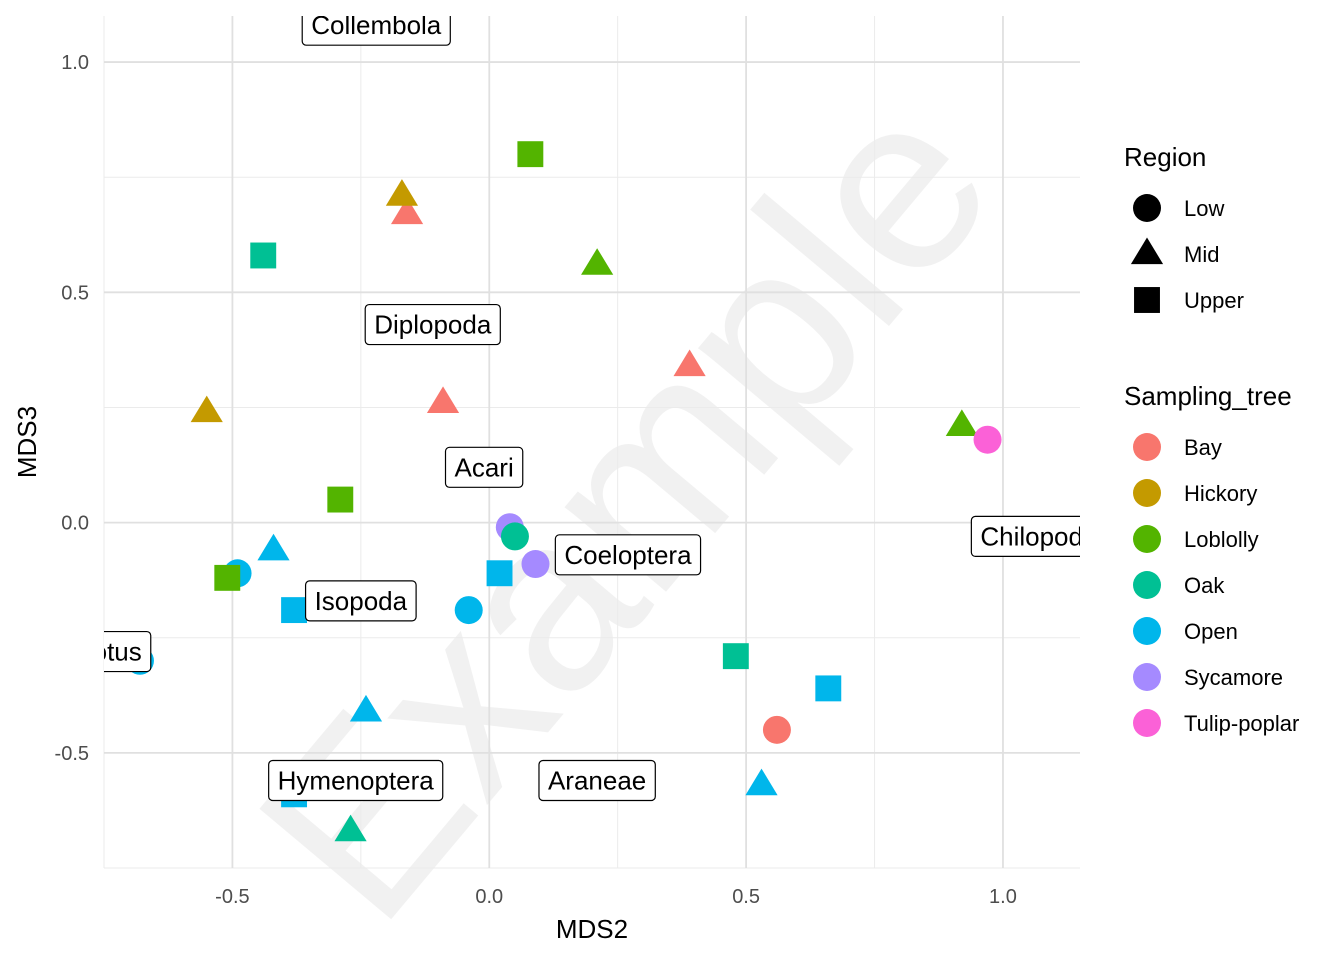  I want to click on label-text: Acari, so click(484, 467).